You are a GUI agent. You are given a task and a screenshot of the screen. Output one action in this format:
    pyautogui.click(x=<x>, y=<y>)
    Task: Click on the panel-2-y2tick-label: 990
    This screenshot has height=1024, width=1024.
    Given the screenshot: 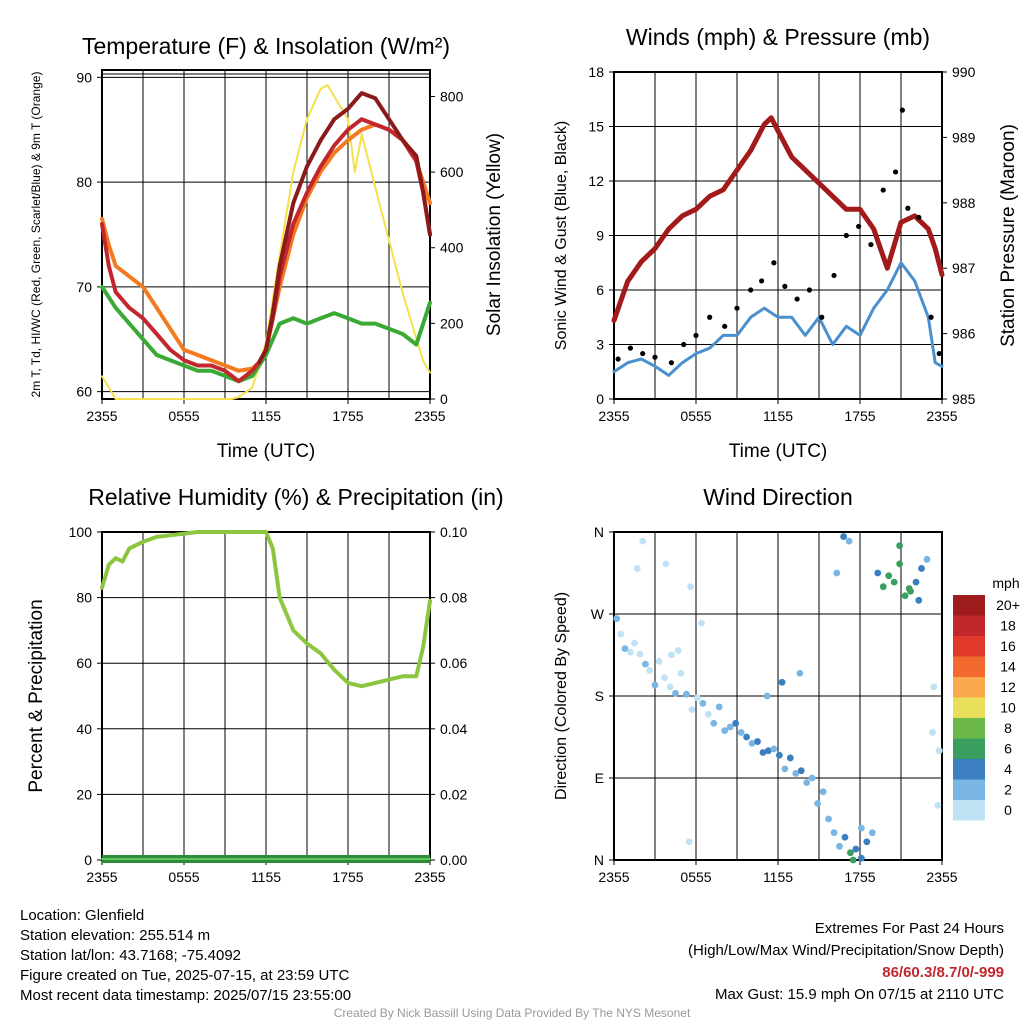 What is the action you would take?
    pyautogui.click(x=964, y=72)
    